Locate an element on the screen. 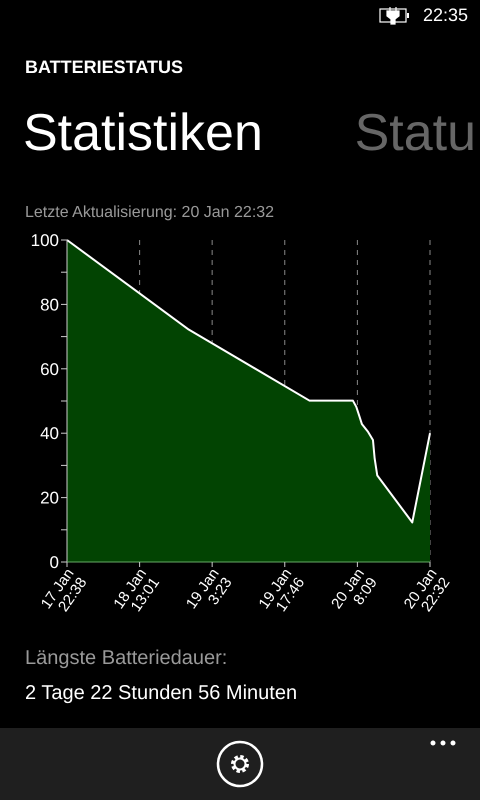 The image size is (480, 800). text: 22:35 is located at coordinates (445, 15).